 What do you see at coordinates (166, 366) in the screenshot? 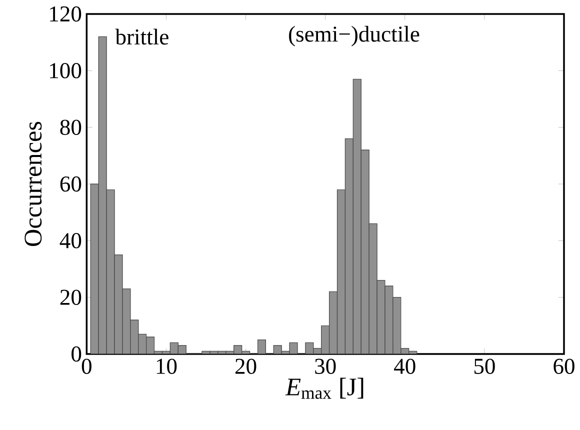
I see `x-tick-label: 10` at bounding box center [166, 366].